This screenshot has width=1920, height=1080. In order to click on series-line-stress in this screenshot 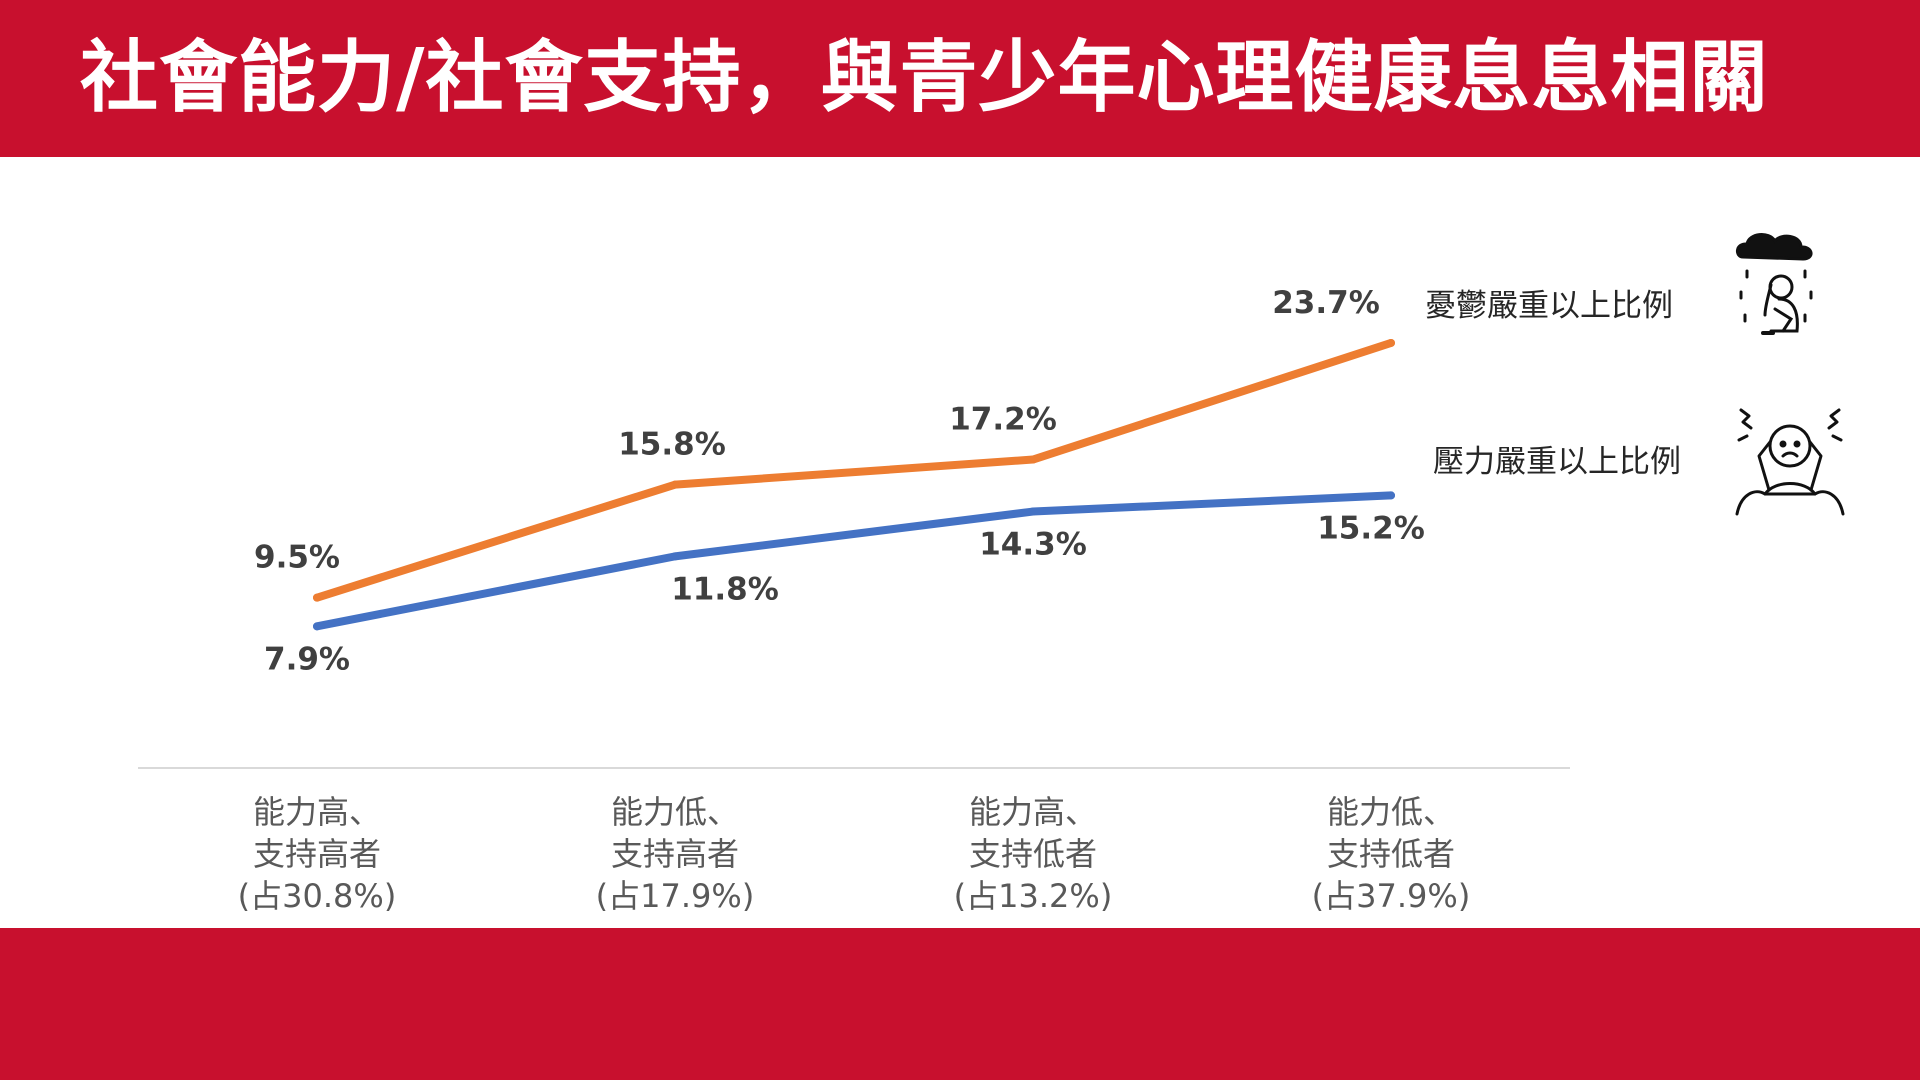, I will do `click(854, 561)`.